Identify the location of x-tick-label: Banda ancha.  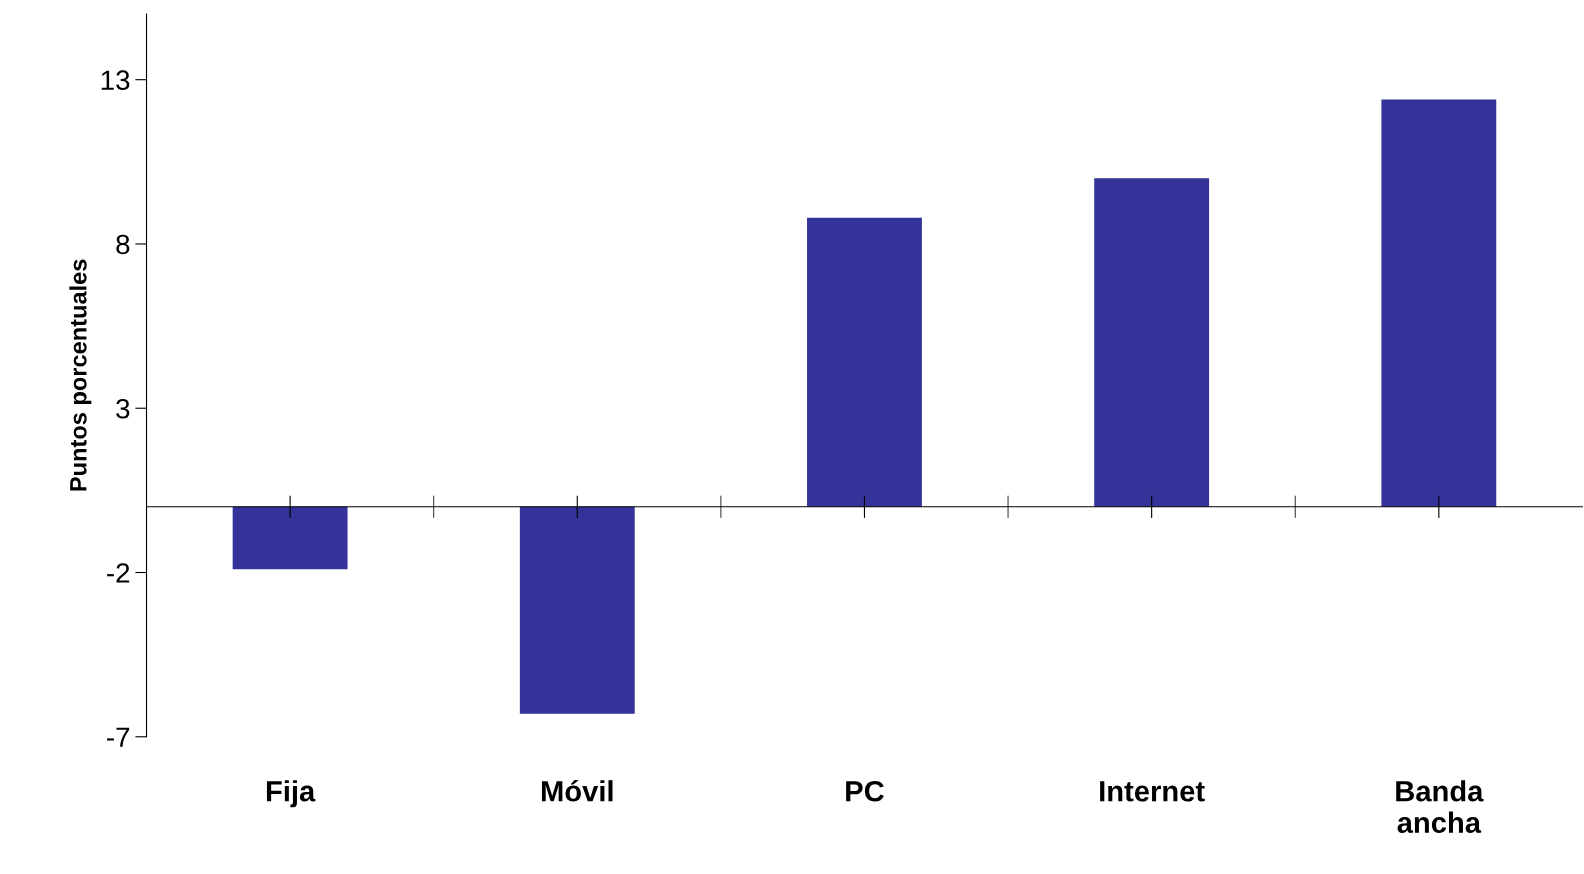
(1440, 806).